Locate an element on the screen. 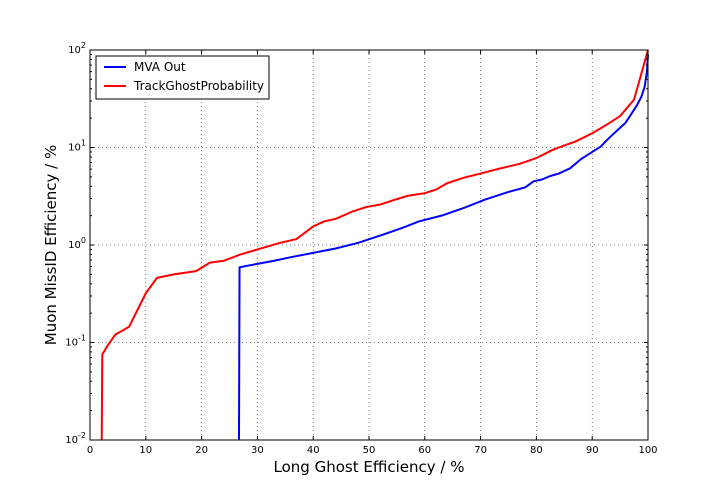  y-tick-label: 10⁻² is located at coordinates (75, 438).